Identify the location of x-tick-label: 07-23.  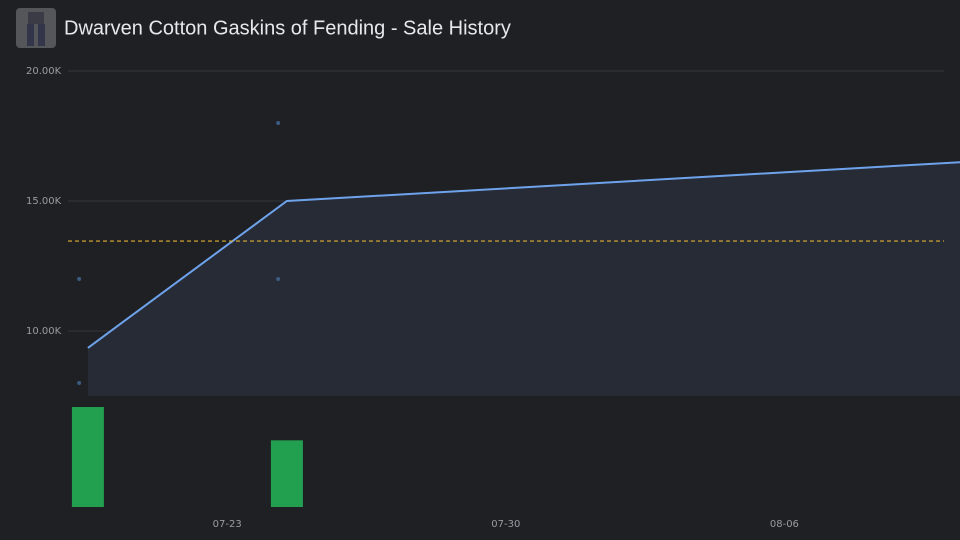
(227, 524).